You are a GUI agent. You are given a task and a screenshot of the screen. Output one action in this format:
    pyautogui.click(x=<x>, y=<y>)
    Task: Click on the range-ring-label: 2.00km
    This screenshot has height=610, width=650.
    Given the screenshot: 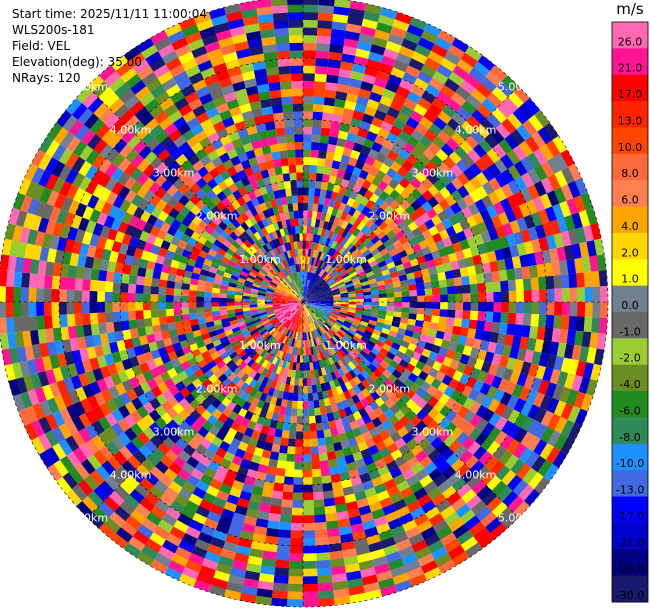 What is the action you would take?
    pyautogui.click(x=217, y=388)
    